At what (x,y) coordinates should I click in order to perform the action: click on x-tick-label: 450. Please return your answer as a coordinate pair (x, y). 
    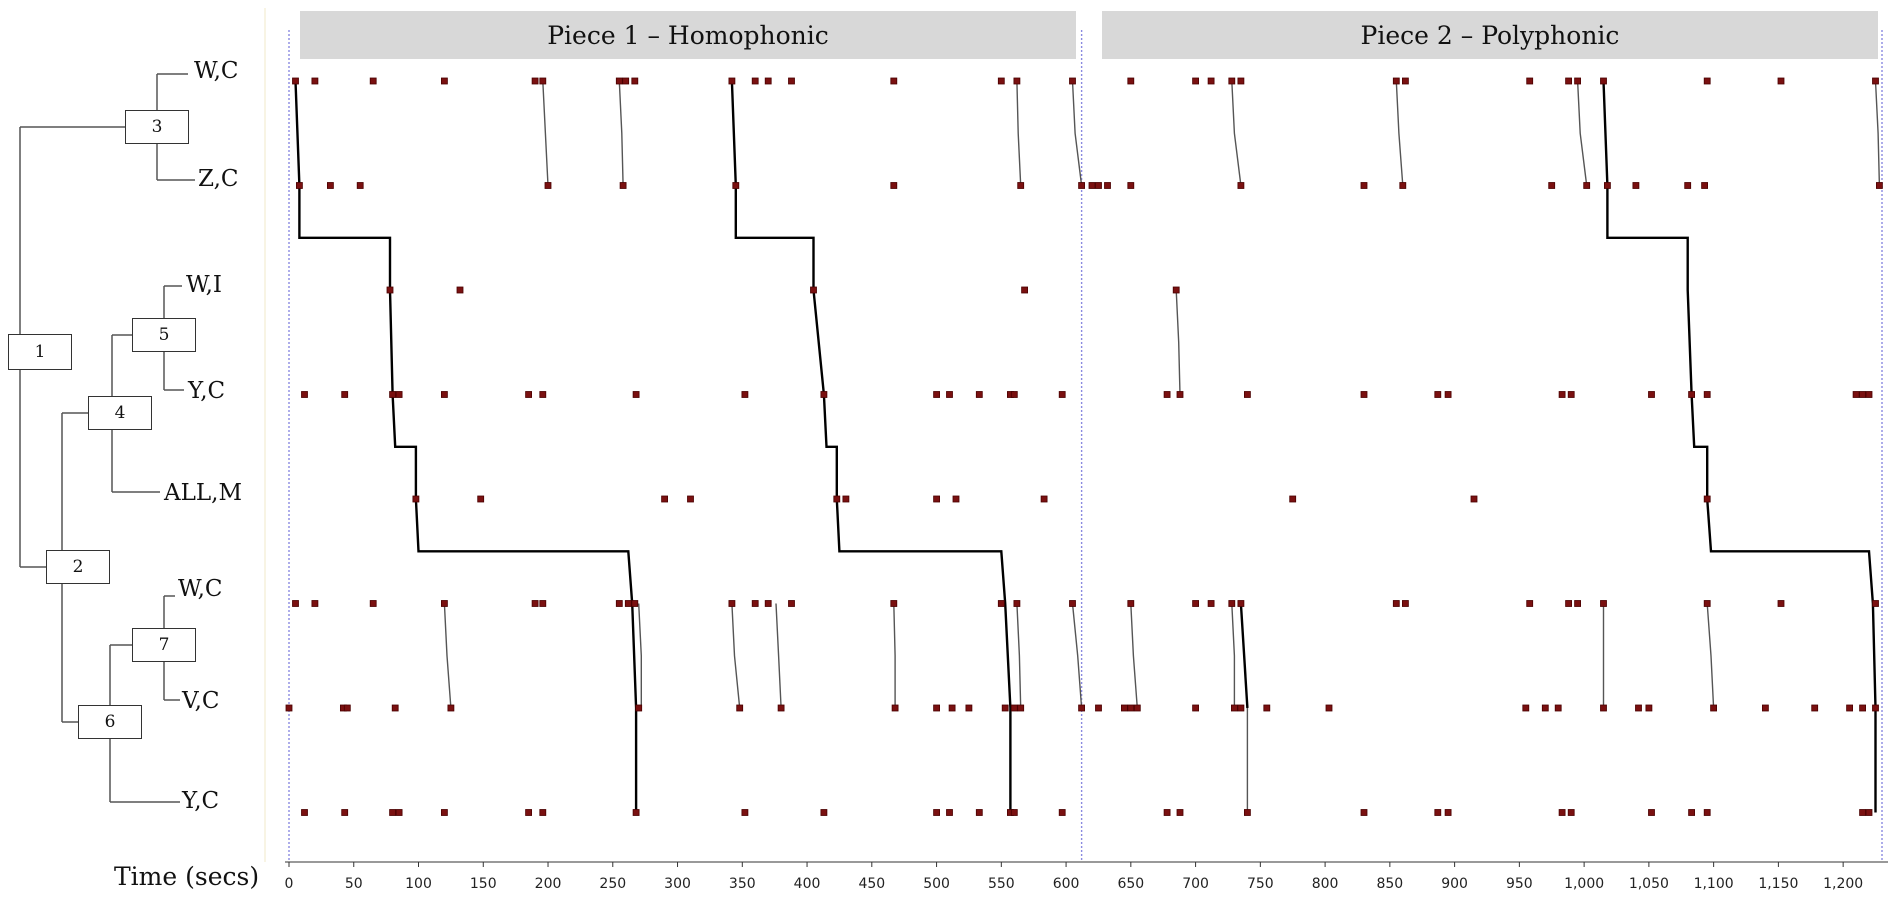
    Looking at the image, I should click on (871, 884).